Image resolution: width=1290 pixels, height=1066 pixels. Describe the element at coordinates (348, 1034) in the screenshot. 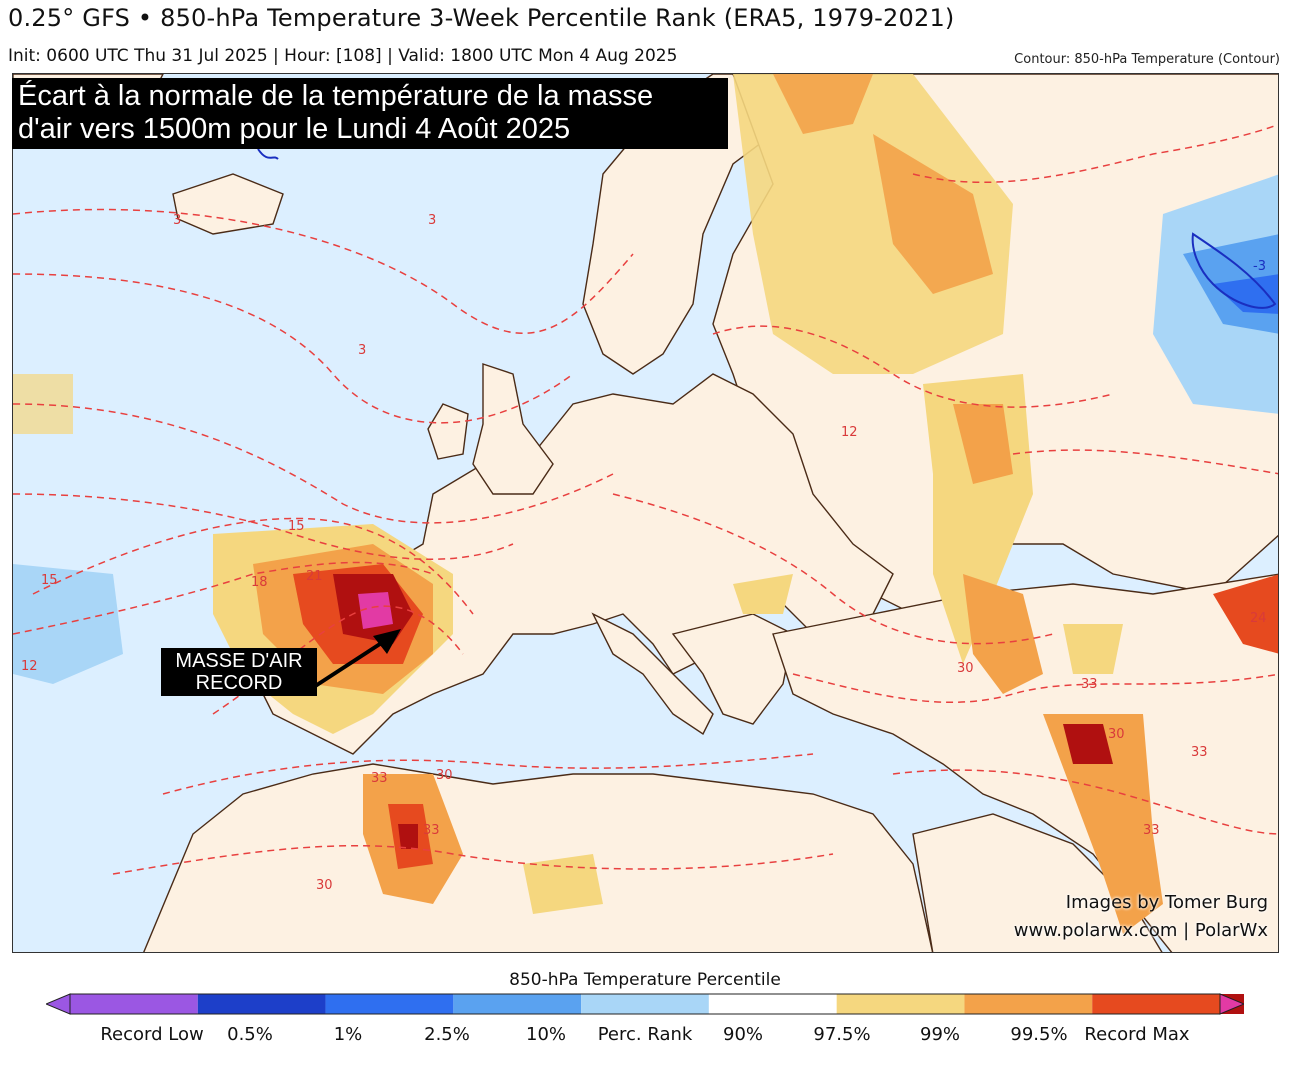

I see `legend-label: 1%` at that location.